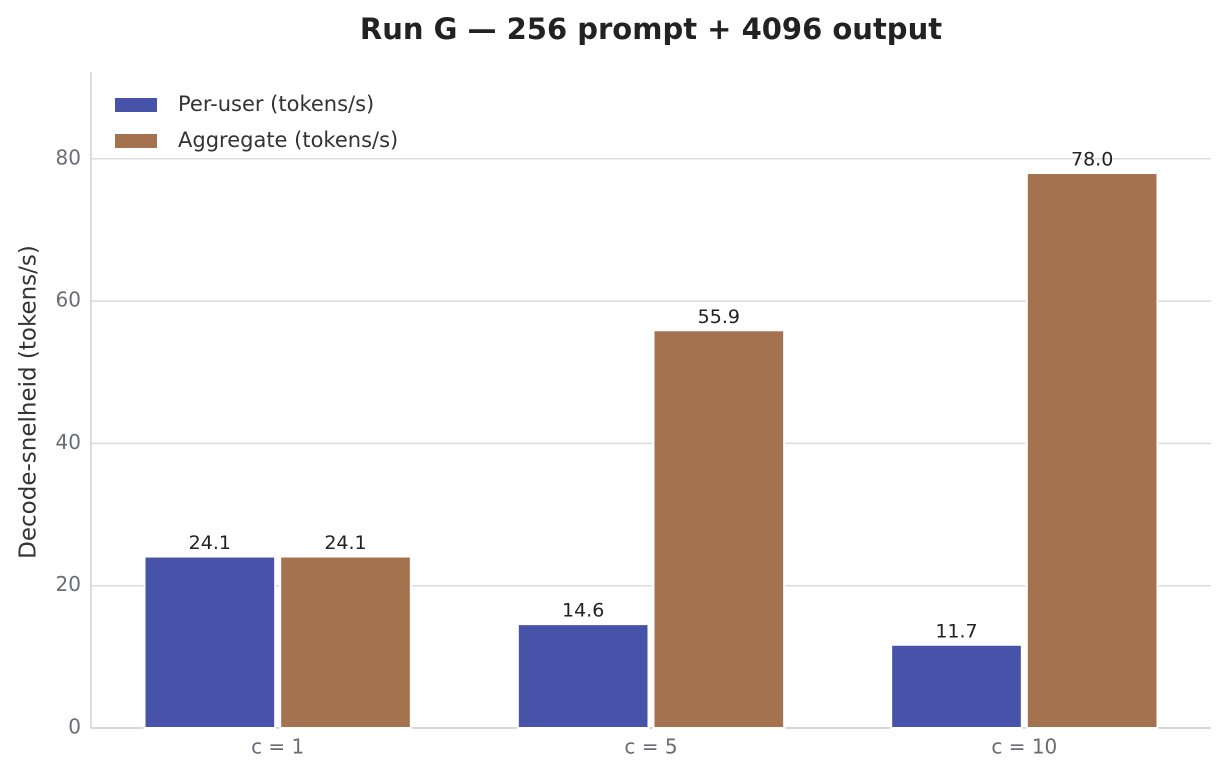 Image resolution: width=1227 pixels, height=777 pixels. What do you see at coordinates (288, 140) in the screenshot?
I see `legend-label: Aggregate (tokens/s)` at bounding box center [288, 140].